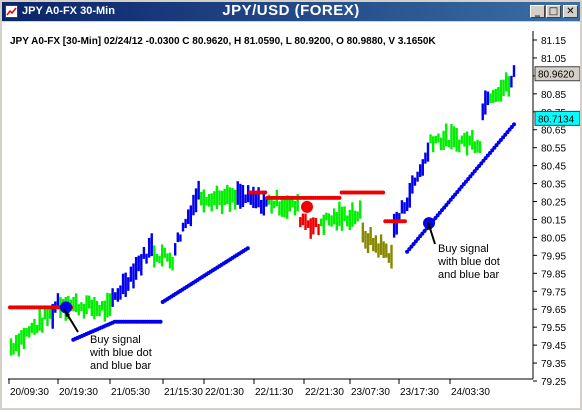 The height and width of the screenshot is (412, 582). What do you see at coordinates (470, 392) in the screenshot?
I see `x-tick-label: 24/03:30` at bounding box center [470, 392].